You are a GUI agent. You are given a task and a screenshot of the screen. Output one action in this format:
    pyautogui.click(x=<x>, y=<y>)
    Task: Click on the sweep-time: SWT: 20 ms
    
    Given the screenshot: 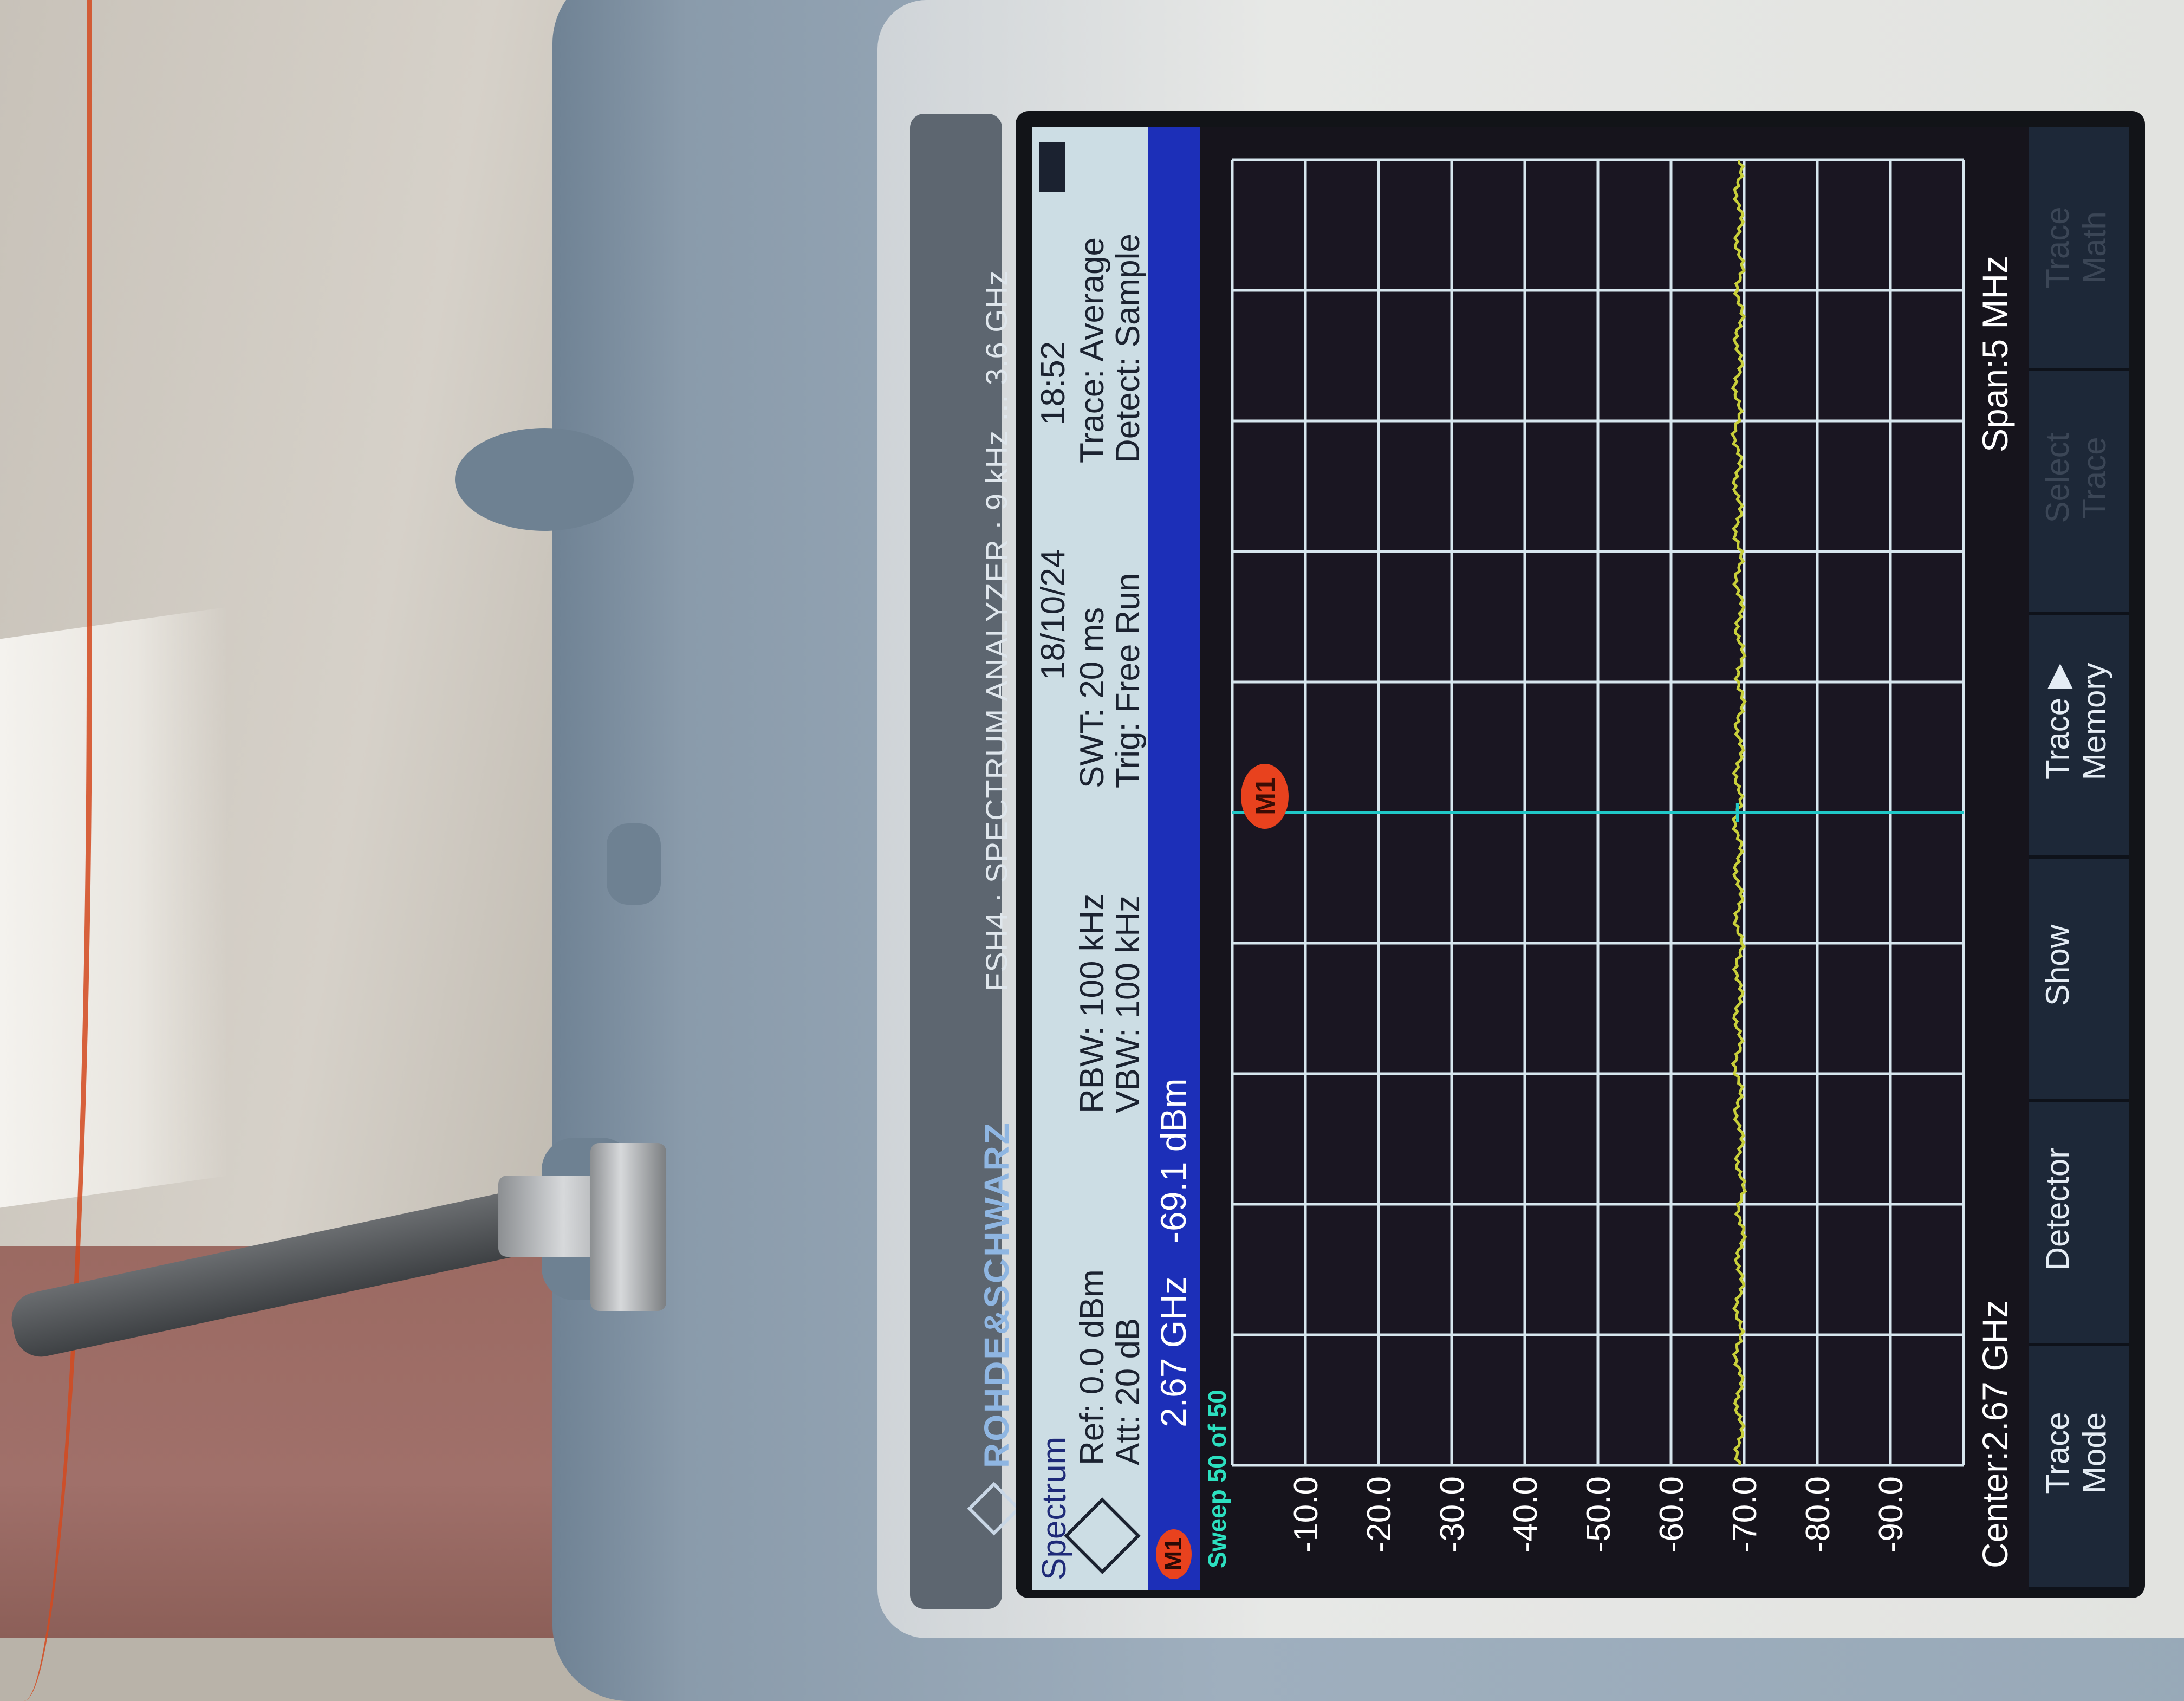 What is the action you would take?
    pyautogui.click(x=1092, y=697)
    